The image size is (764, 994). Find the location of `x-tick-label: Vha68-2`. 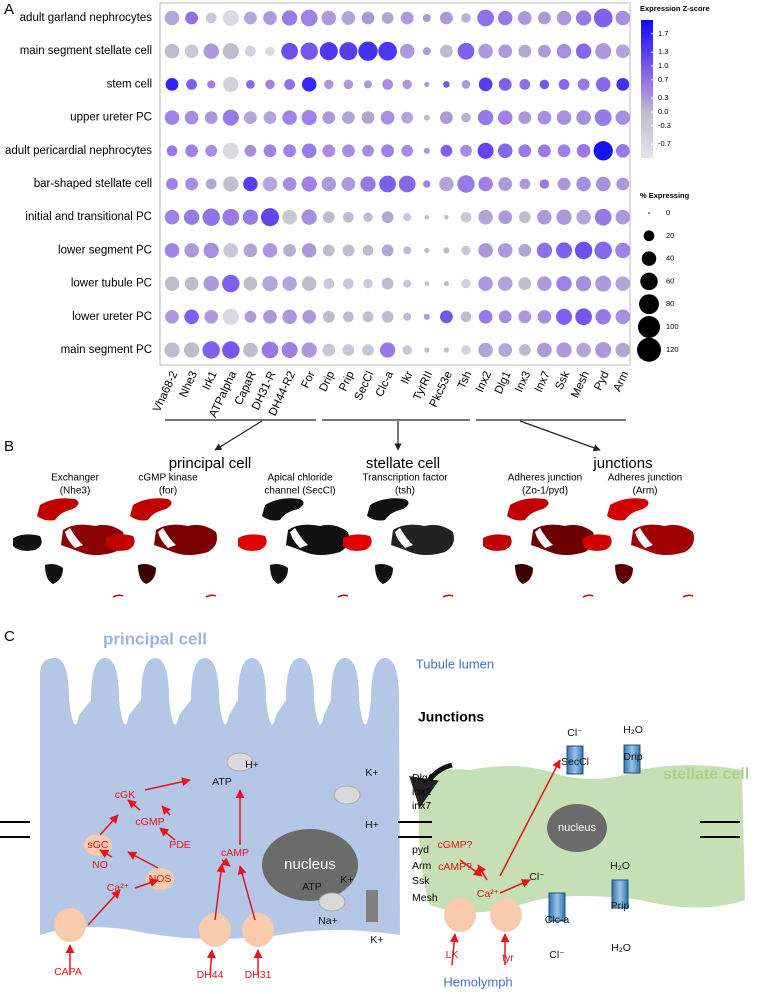

x-tick-label: Vha68-2 is located at coordinates (165, 391).